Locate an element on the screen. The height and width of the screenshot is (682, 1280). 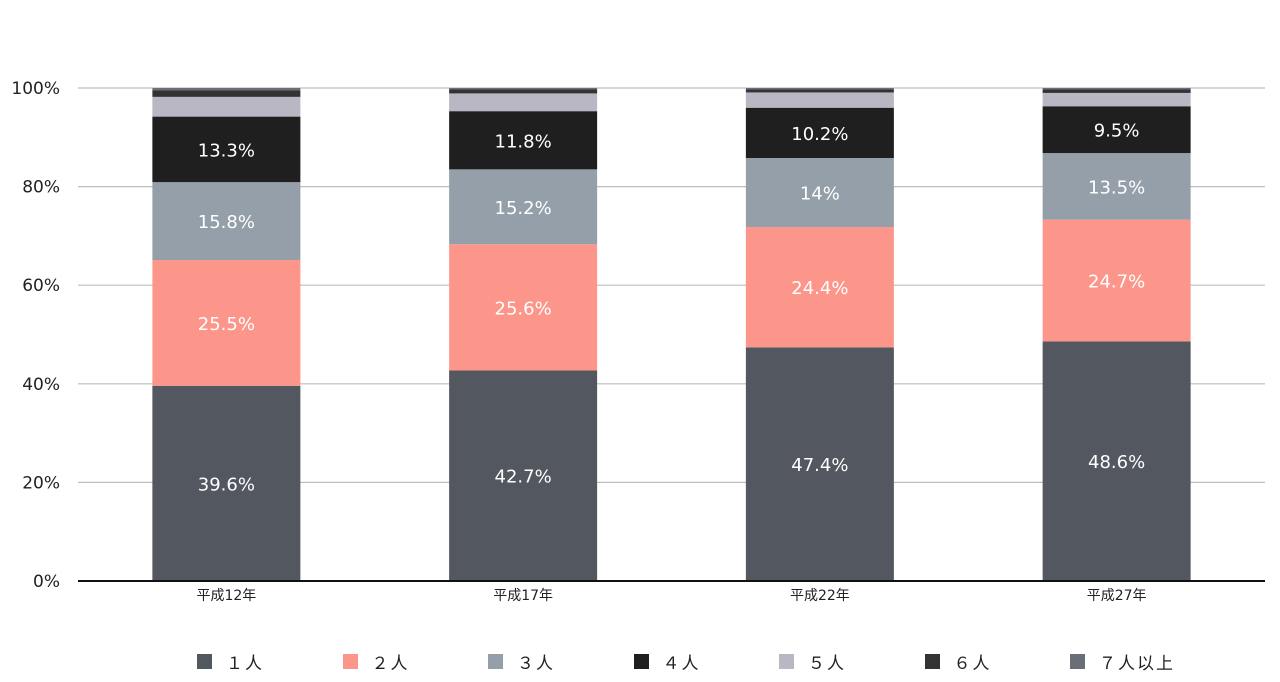
data-label: 10.2% is located at coordinates (819, 134).